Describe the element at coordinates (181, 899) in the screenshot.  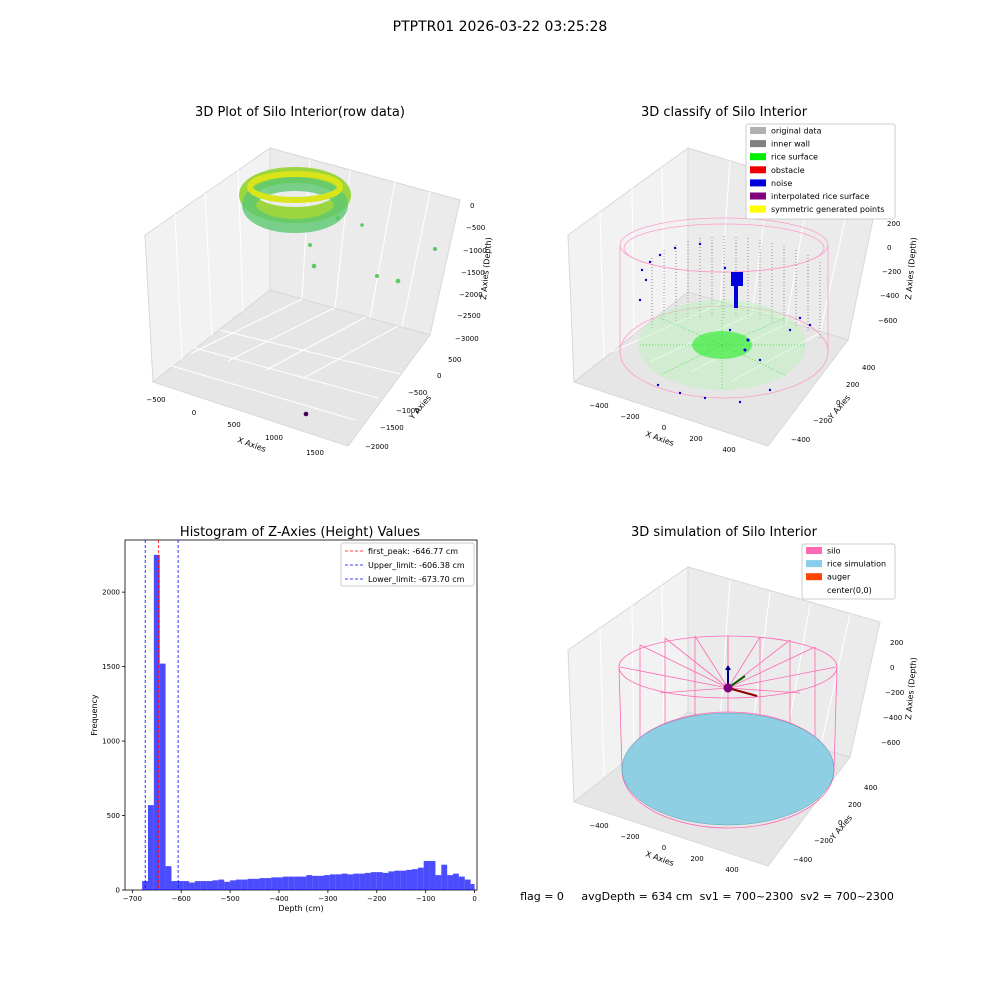
I see `histogram-x-tick-label: −600` at that location.